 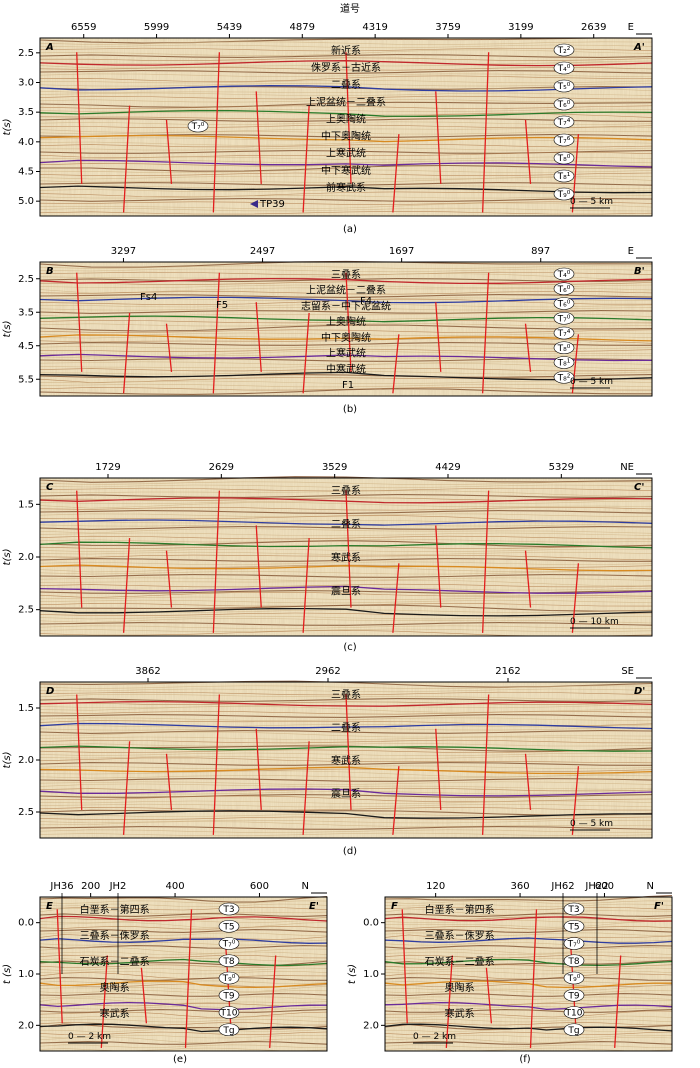 What do you see at coordinates (374, 27) in the screenshot?
I see `x-tick-label: 4319` at bounding box center [374, 27].